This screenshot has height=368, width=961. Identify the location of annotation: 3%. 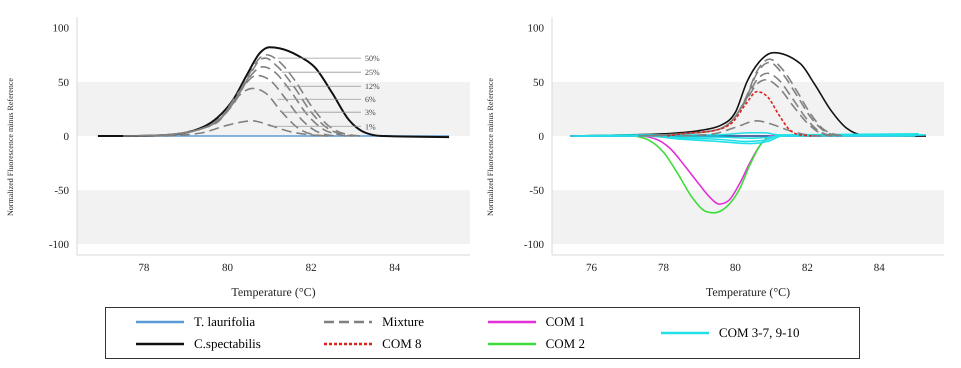
(370, 113).